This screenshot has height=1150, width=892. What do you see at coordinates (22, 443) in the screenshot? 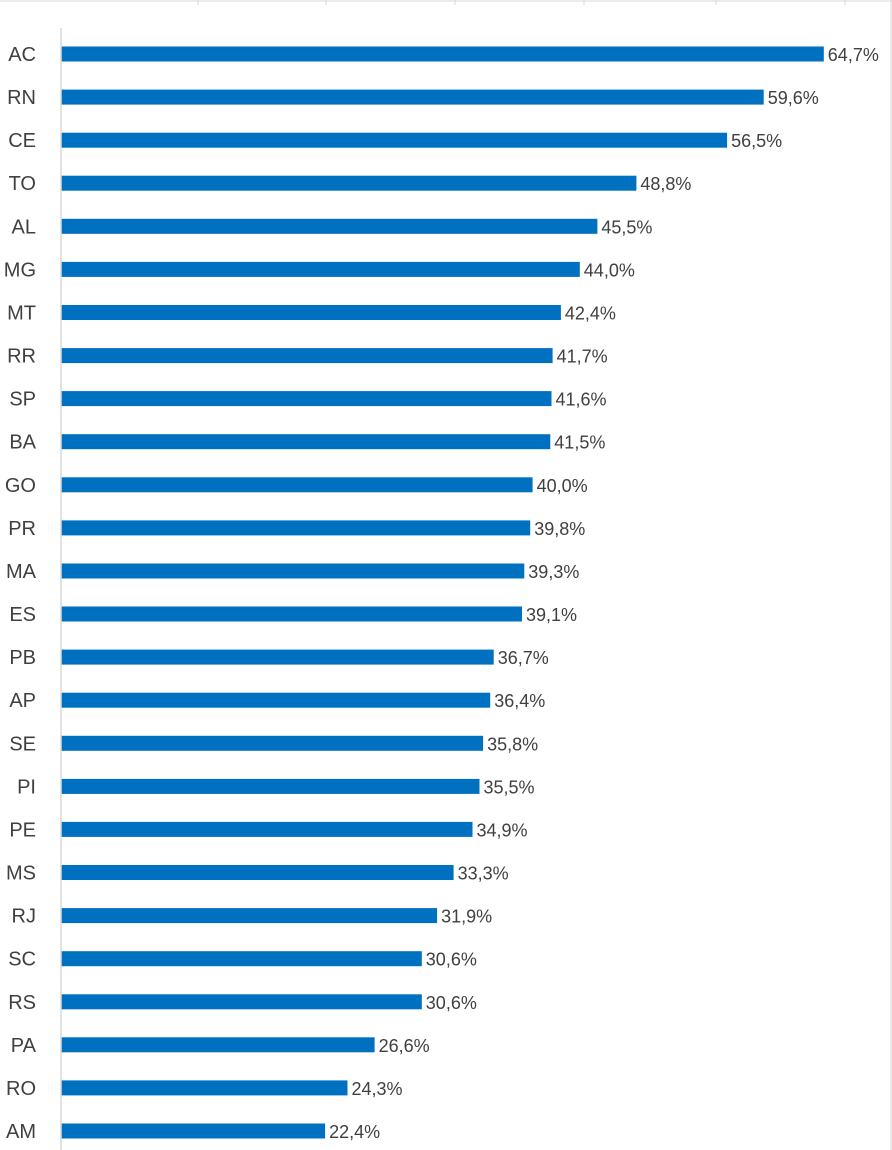
I see `category-label-ba: BA` at bounding box center [22, 443].